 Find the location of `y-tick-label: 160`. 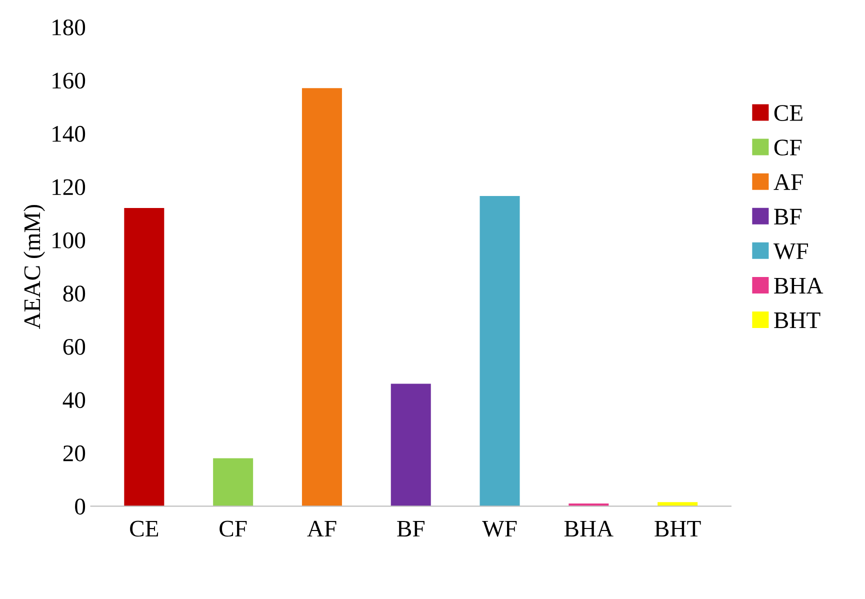

y-tick-label: 160 is located at coordinates (69, 80).